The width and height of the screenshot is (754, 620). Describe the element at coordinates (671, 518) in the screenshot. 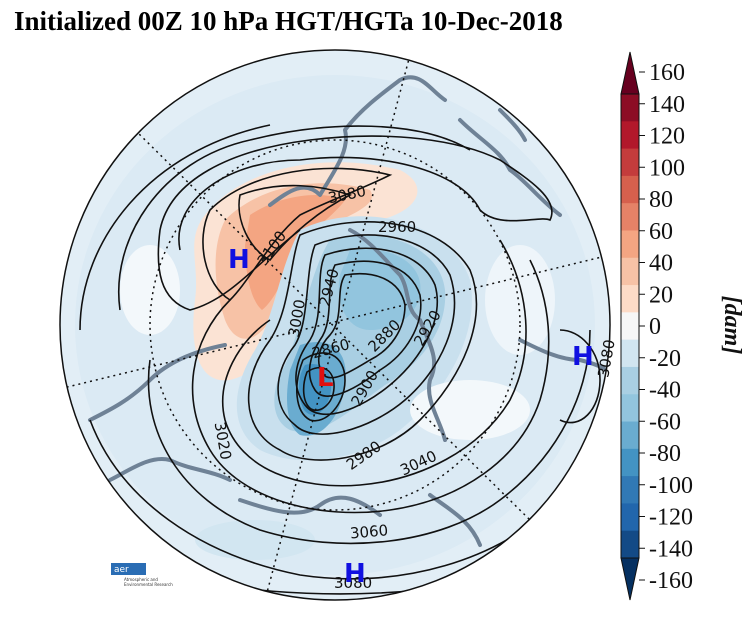

I see `colorbar-tick-label: -120` at that location.